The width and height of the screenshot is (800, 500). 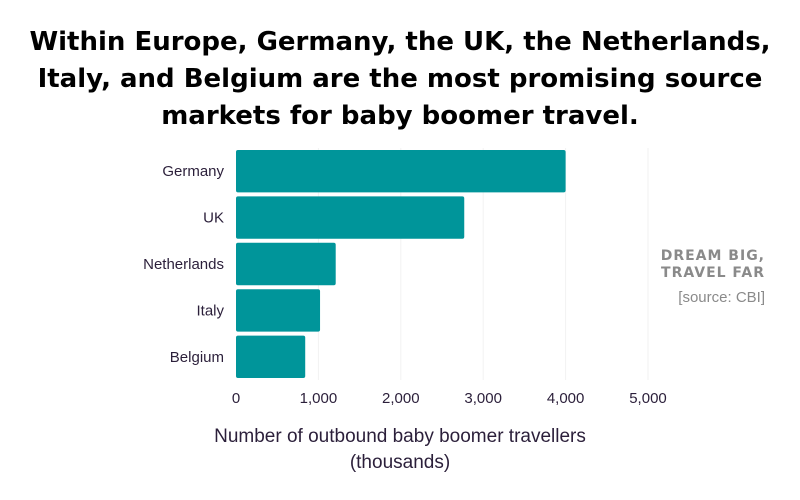 I want to click on category-label: Germany, so click(x=193, y=171).